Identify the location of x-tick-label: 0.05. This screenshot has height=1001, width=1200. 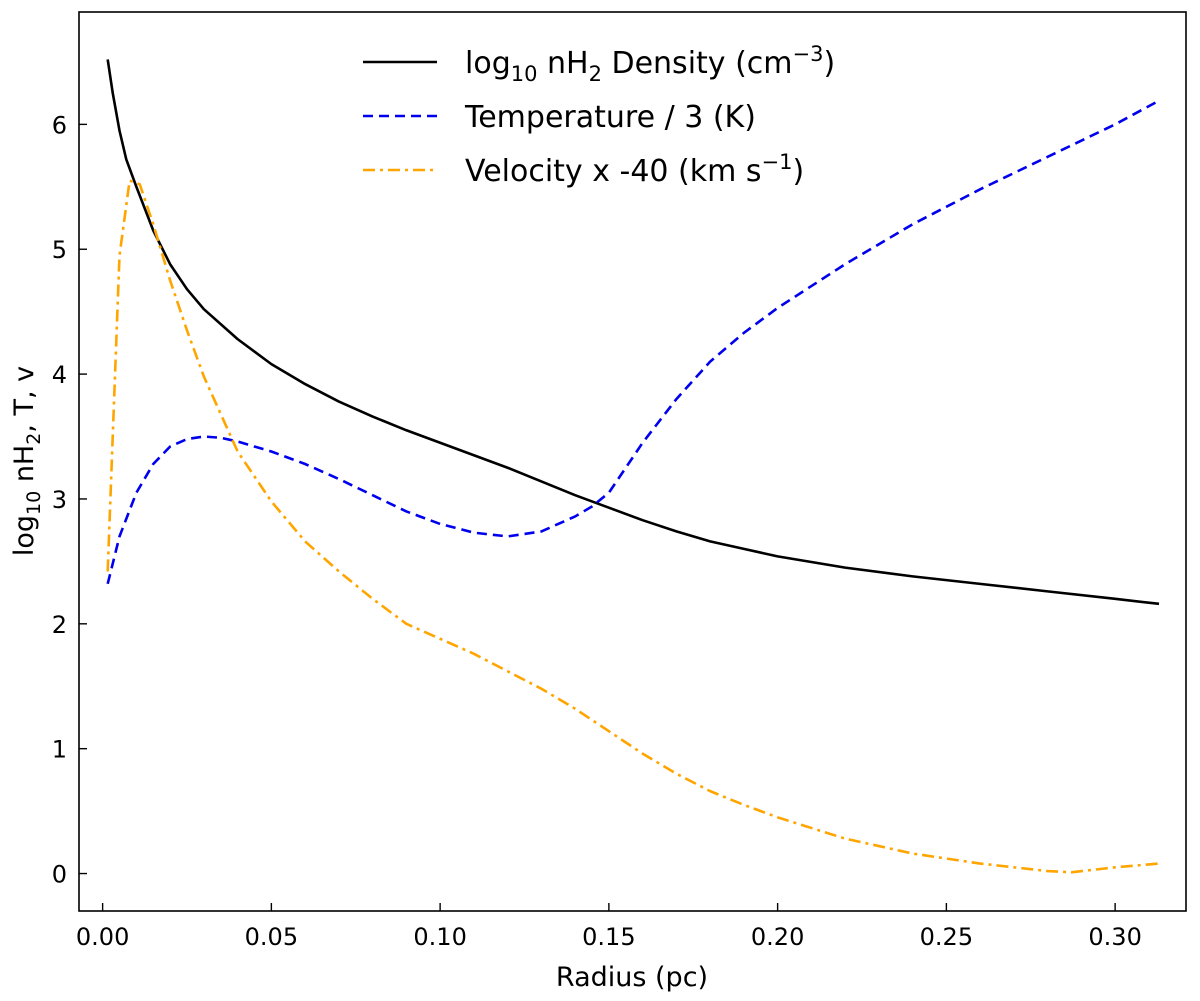
(271, 937).